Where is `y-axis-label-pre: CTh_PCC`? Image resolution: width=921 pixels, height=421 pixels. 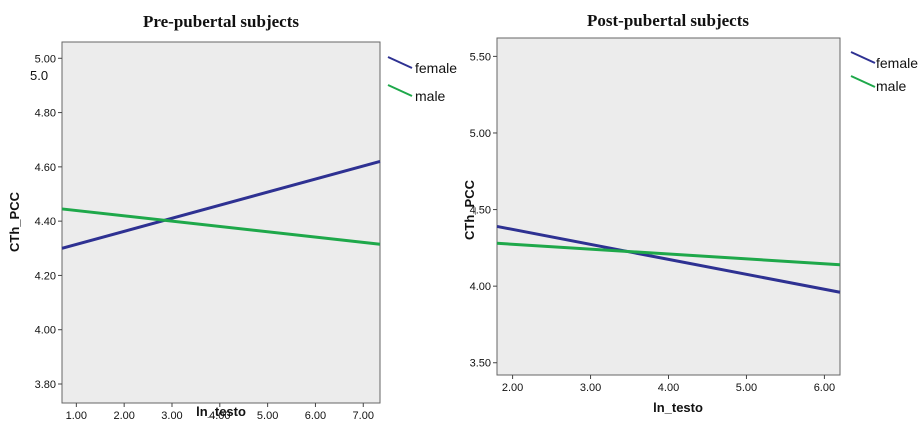
y-axis-label-pre: CTh_PCC is located at coordinates (14, 221).